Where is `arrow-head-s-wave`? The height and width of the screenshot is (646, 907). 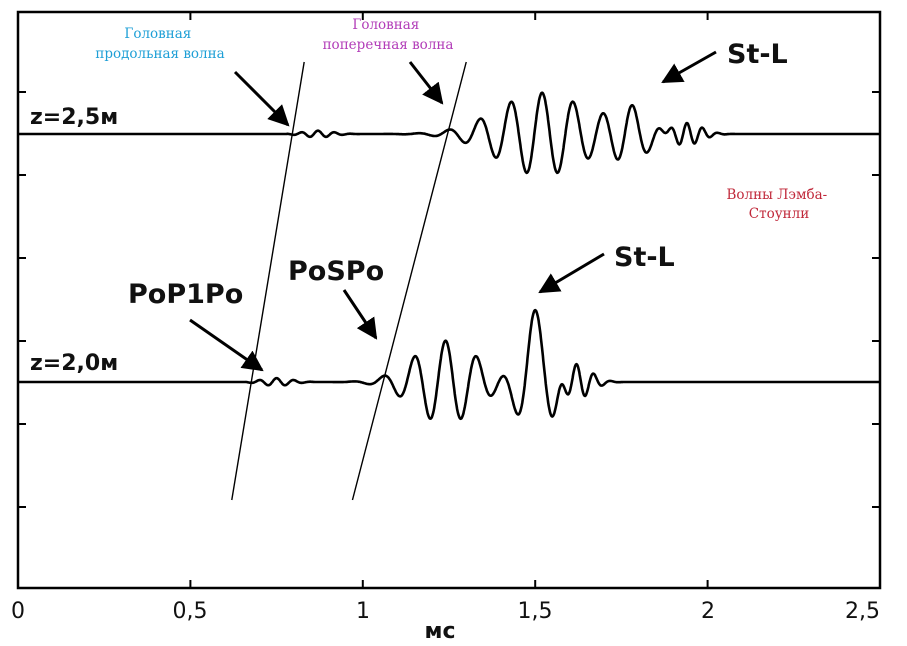
arrow-head-s-wave is located at coordinates (426, 83).